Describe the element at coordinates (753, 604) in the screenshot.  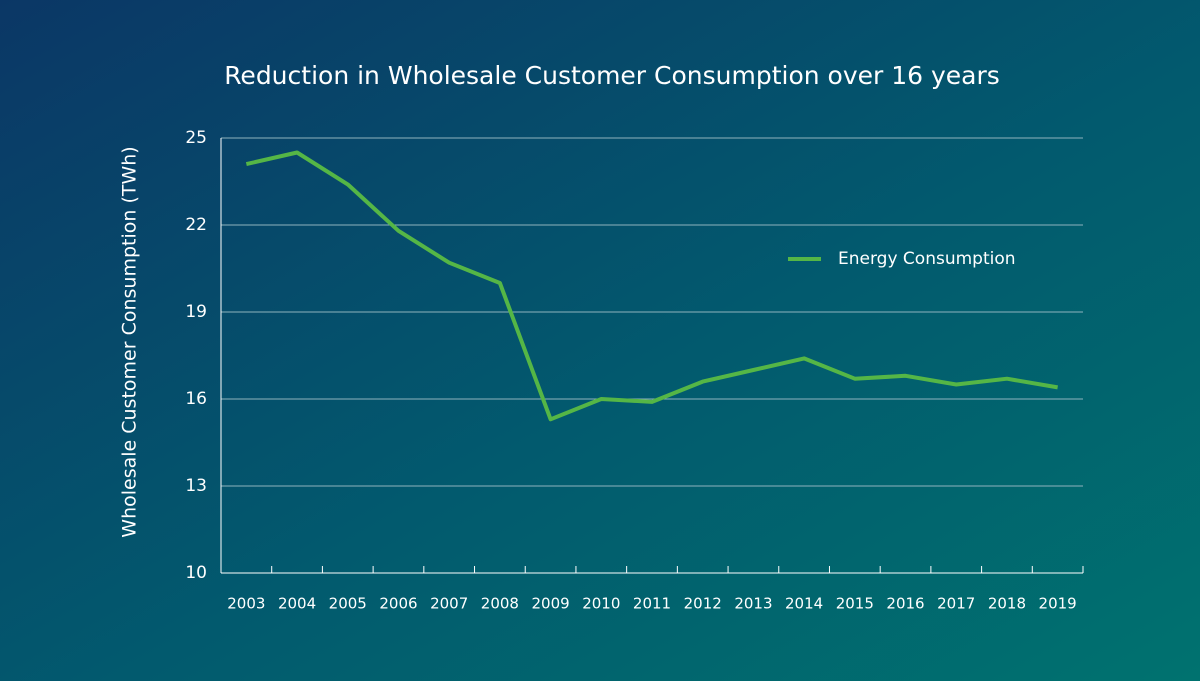
I see `x-tick-label: 2013` at that location.